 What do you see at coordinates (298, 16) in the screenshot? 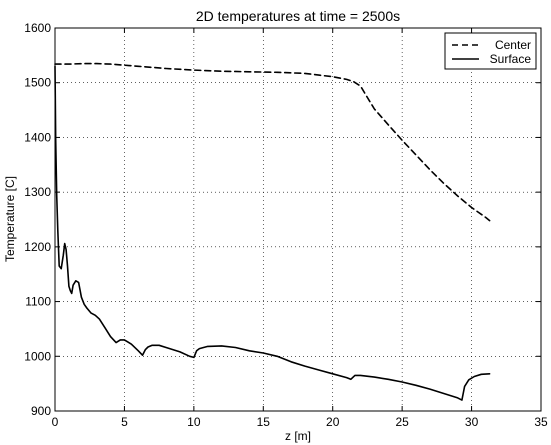
I see `chart-title: 2D temperatures at time = 2500s` at bounding box center [298, 16].